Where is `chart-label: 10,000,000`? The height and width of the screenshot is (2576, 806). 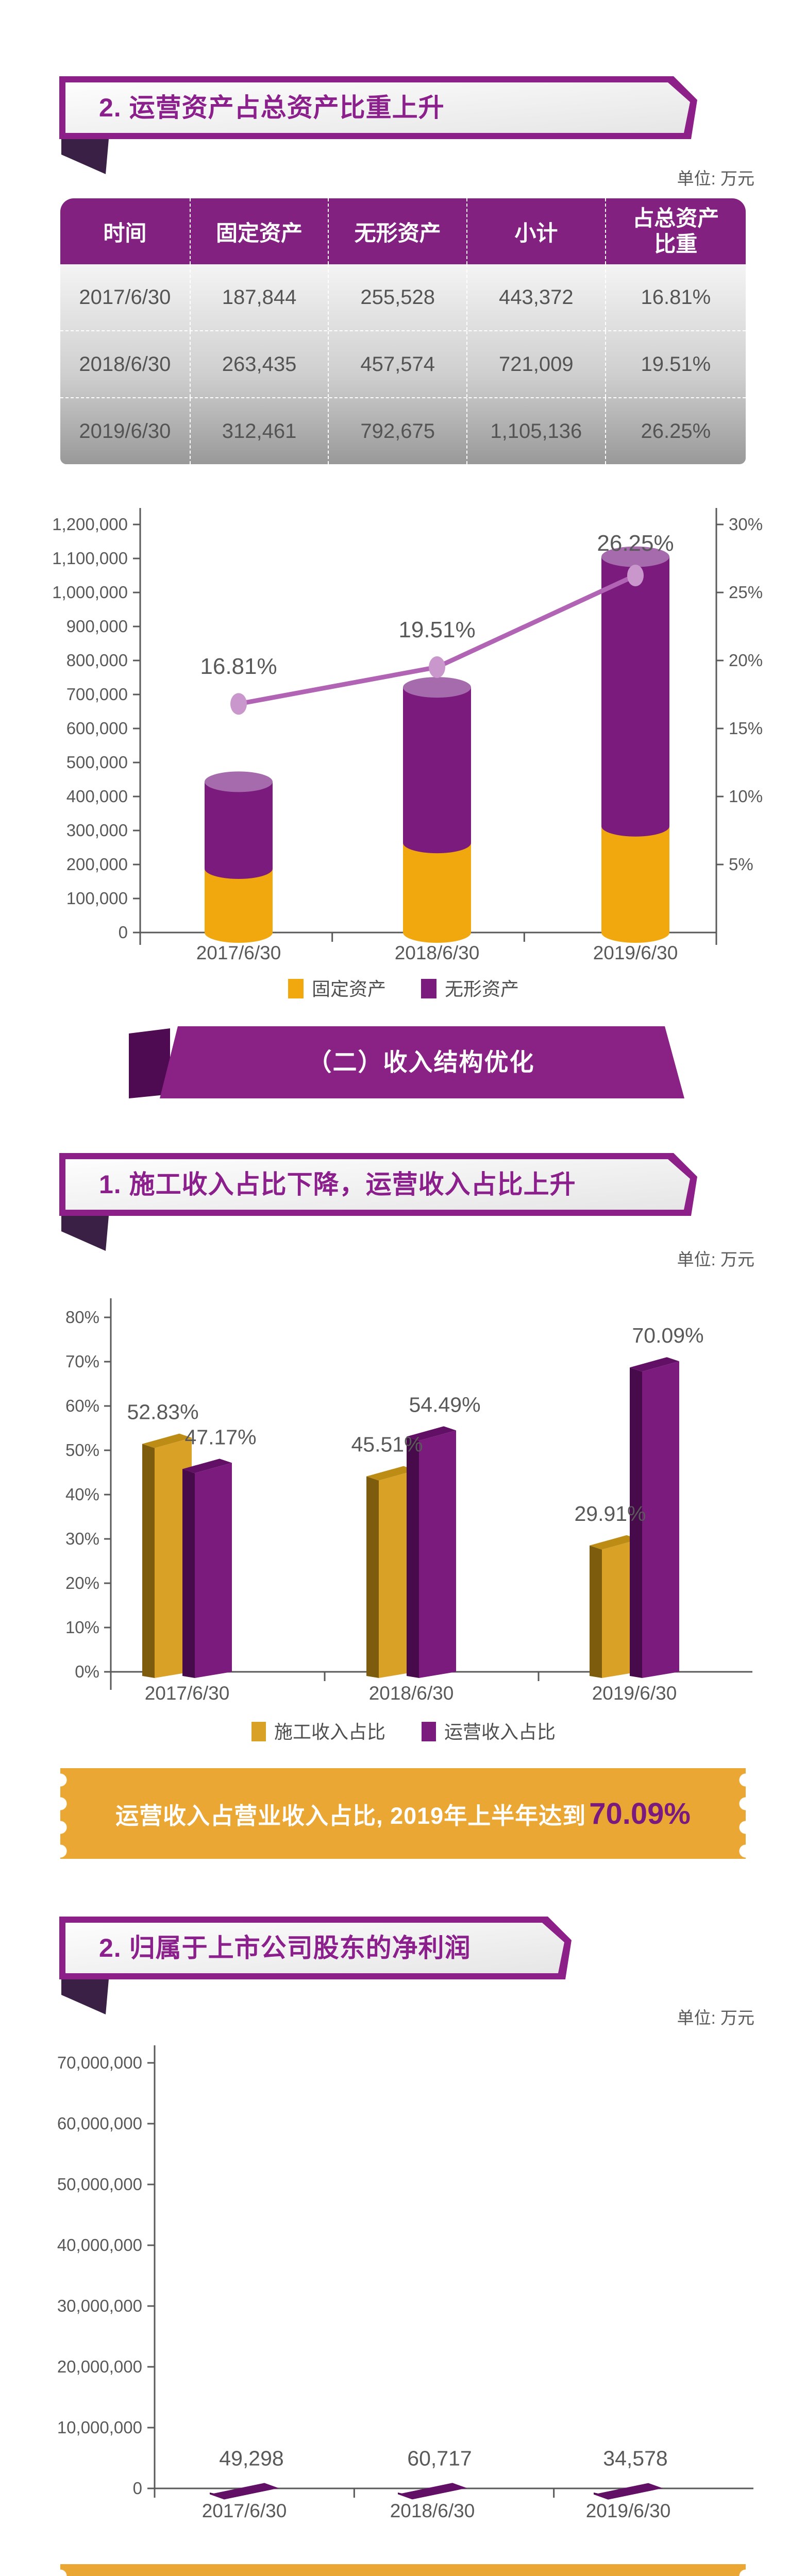 chart-label: 10,000,000 is located at coordinates (100, 2427).